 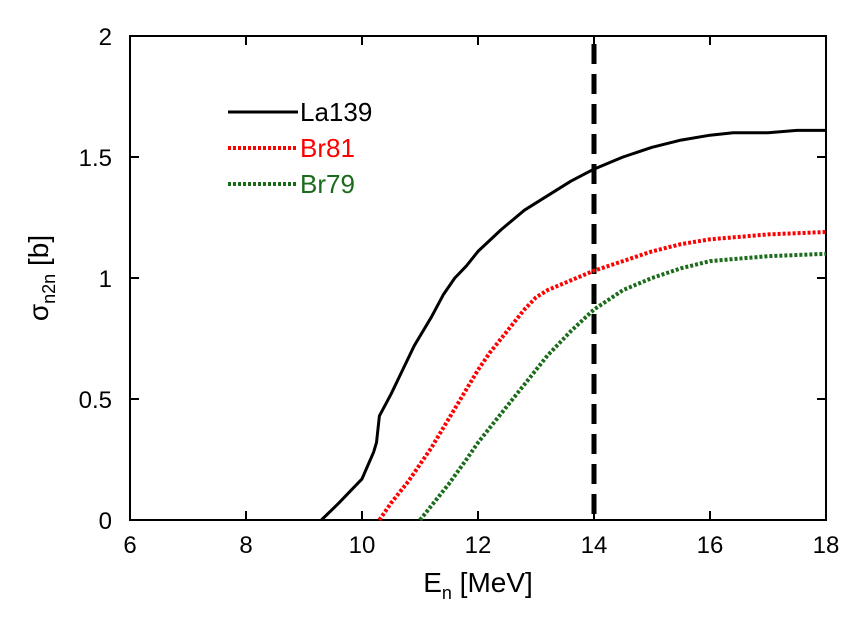 What do you see at coordinates (95, 158) in the screenshot?
I see `y-tick-label: 1.5` at bounding box center [95, 158].